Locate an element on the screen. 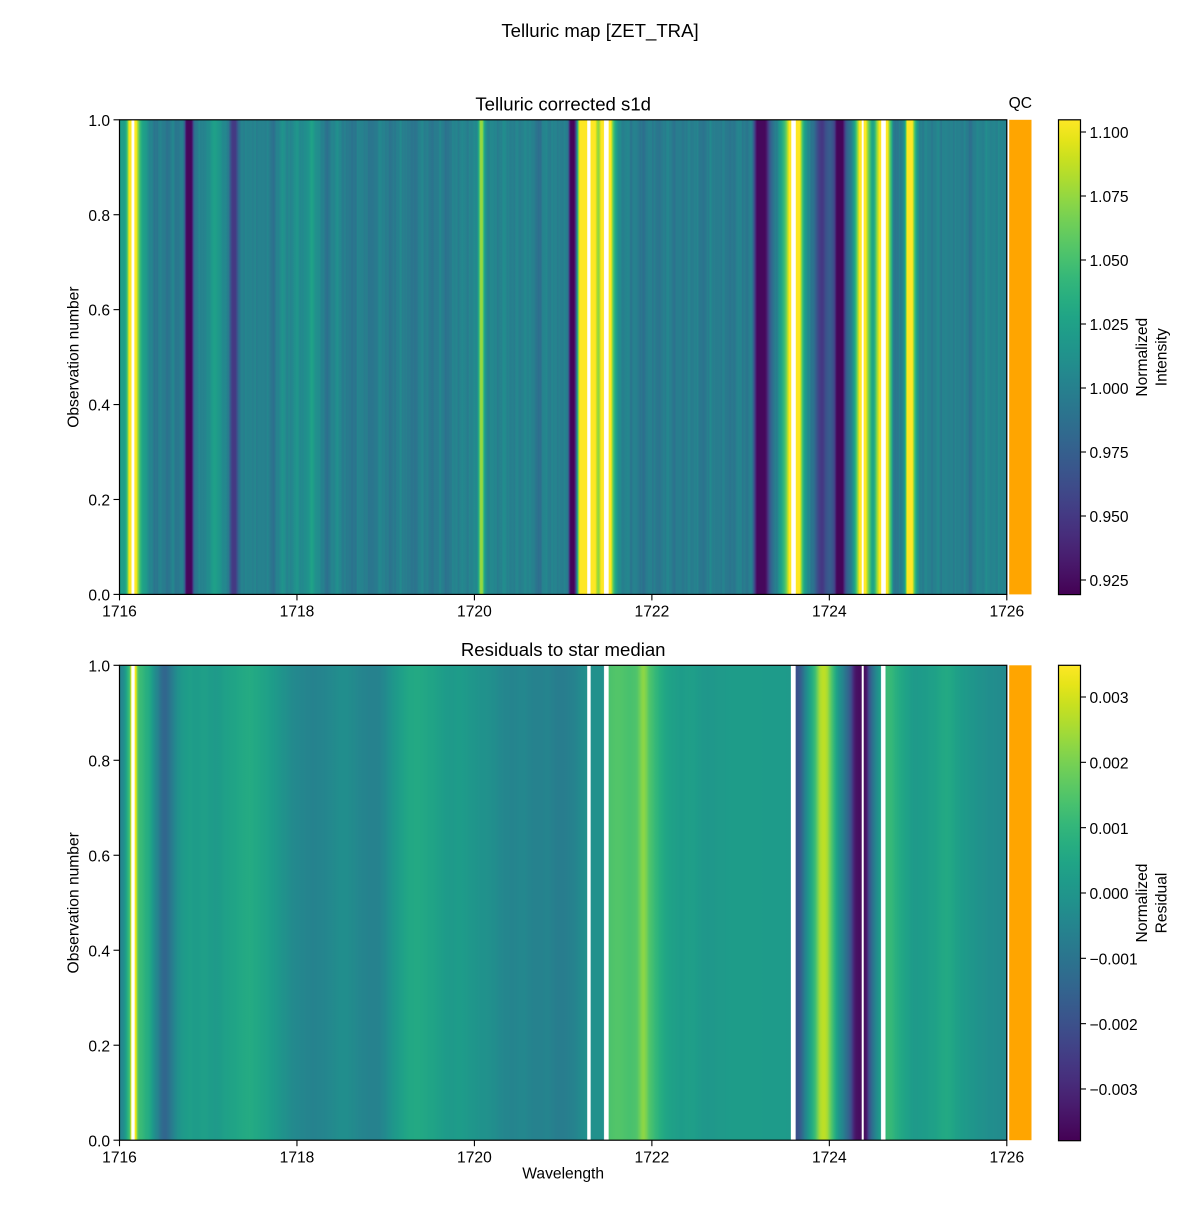 The image size is (1200, 1205). svg-text: 0.003 is located at coordinates (1109, 698).